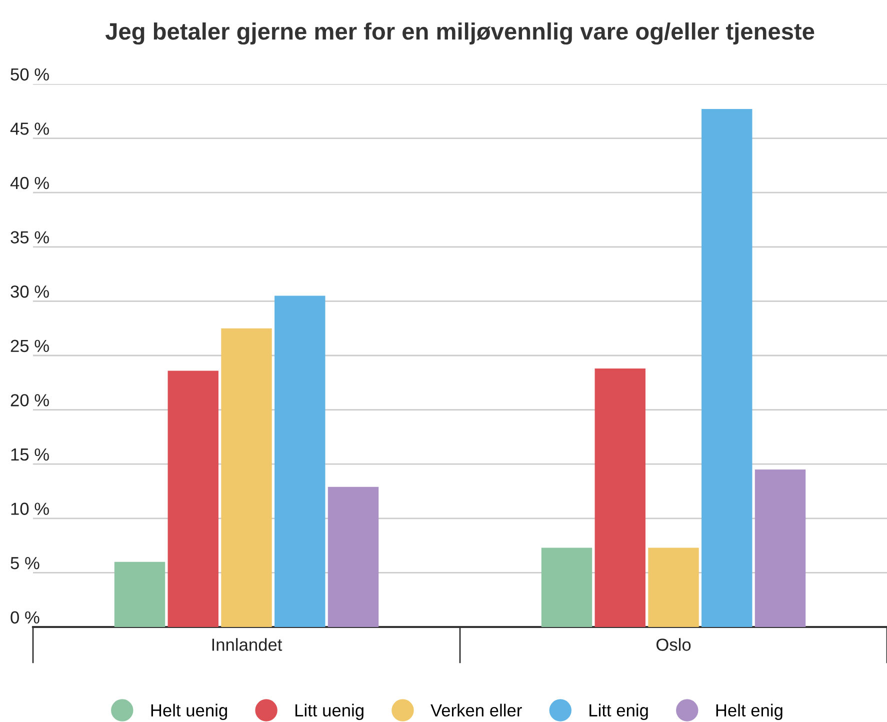 Image resolution: width=887 pixels, height=722 pixels. I want to click on y-tick-label: 10 %, so click(30, 508).